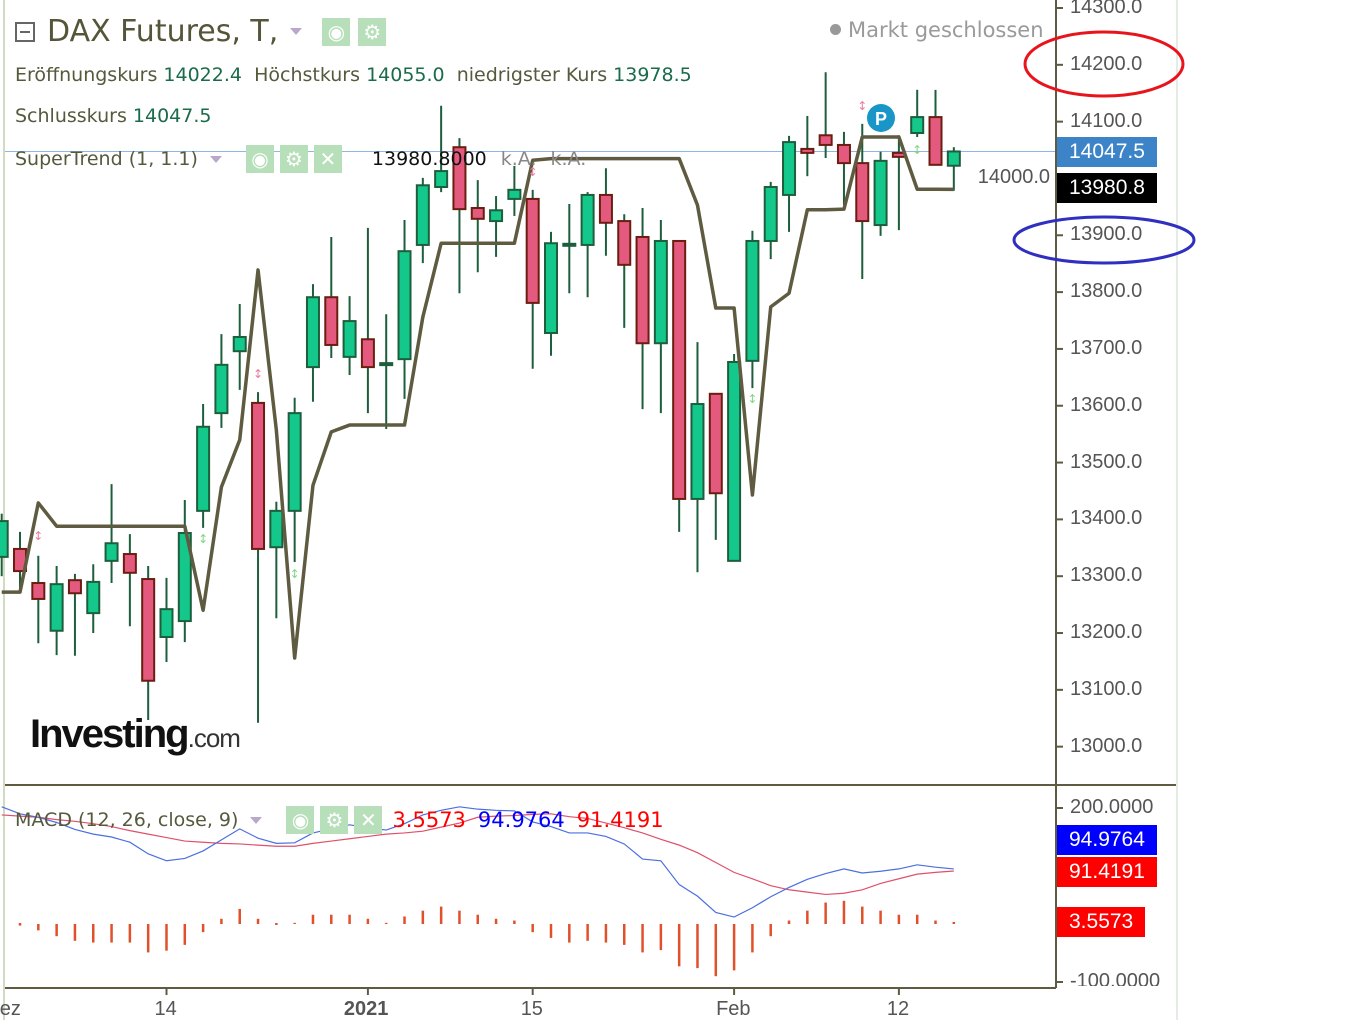 The image size is (1346, 1036). I want to click on status-dot-icon, so click(835, 29).